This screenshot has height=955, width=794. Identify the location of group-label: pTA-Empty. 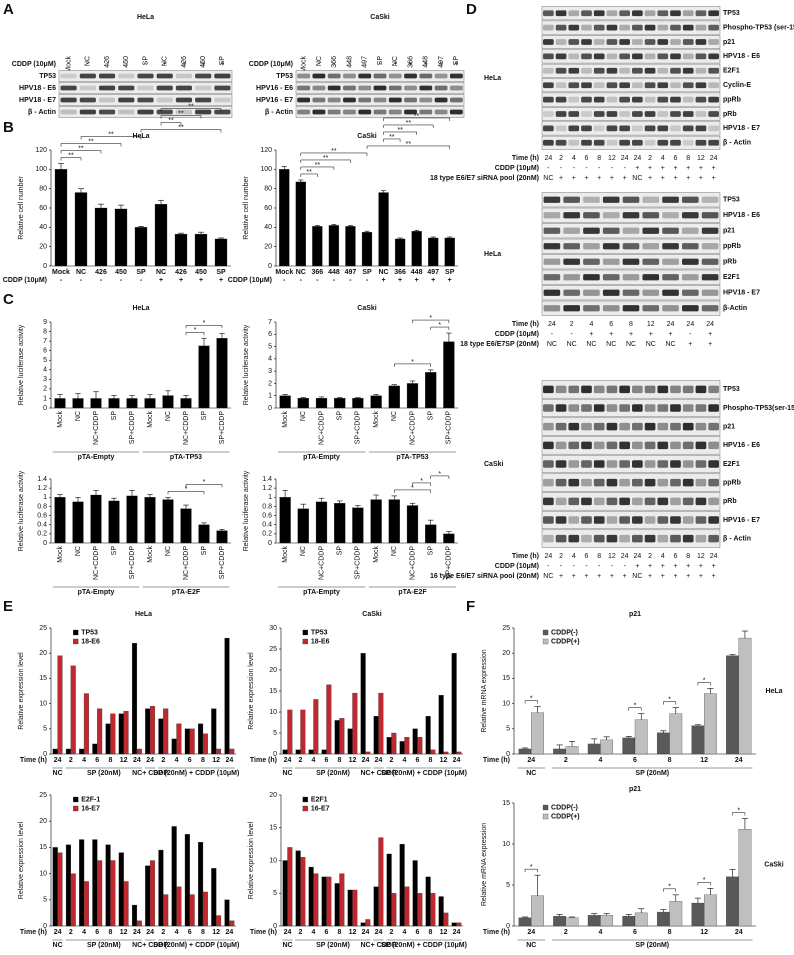
(96, 592).